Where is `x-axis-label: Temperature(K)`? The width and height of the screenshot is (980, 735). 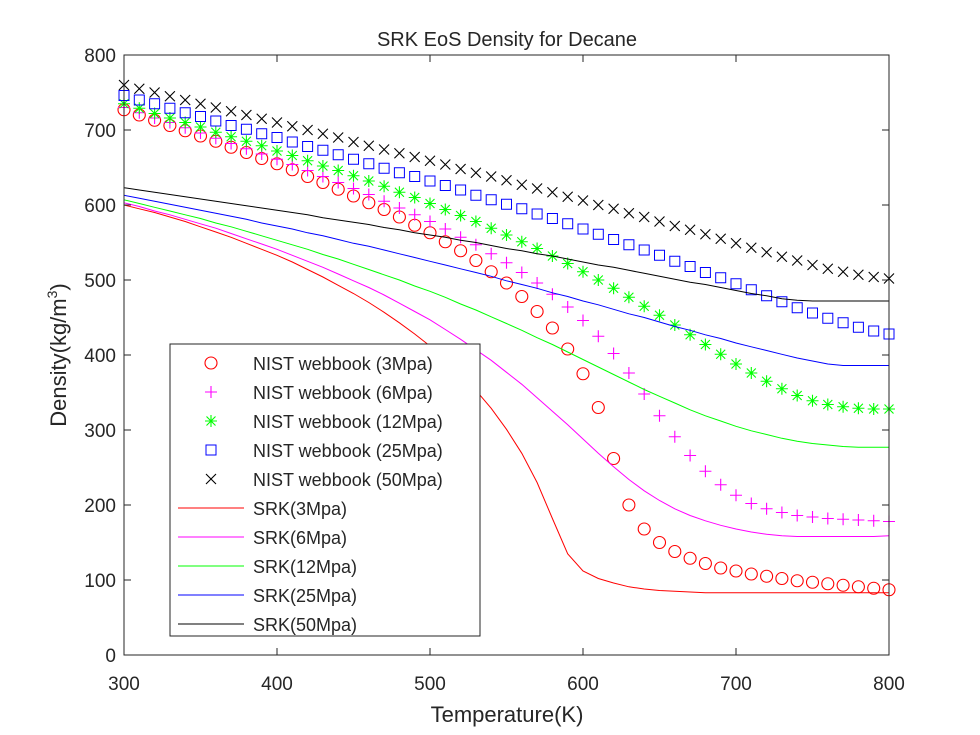
x-axis-label: Temperature(K) is located at coordinates (507, 714).